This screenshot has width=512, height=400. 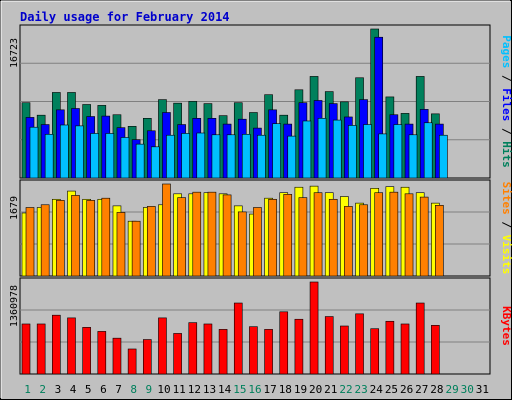 What do you see at coordinates (421, 389) in the screenshot?
I see `day-label-27: 27` at bounding box center [421, 389].